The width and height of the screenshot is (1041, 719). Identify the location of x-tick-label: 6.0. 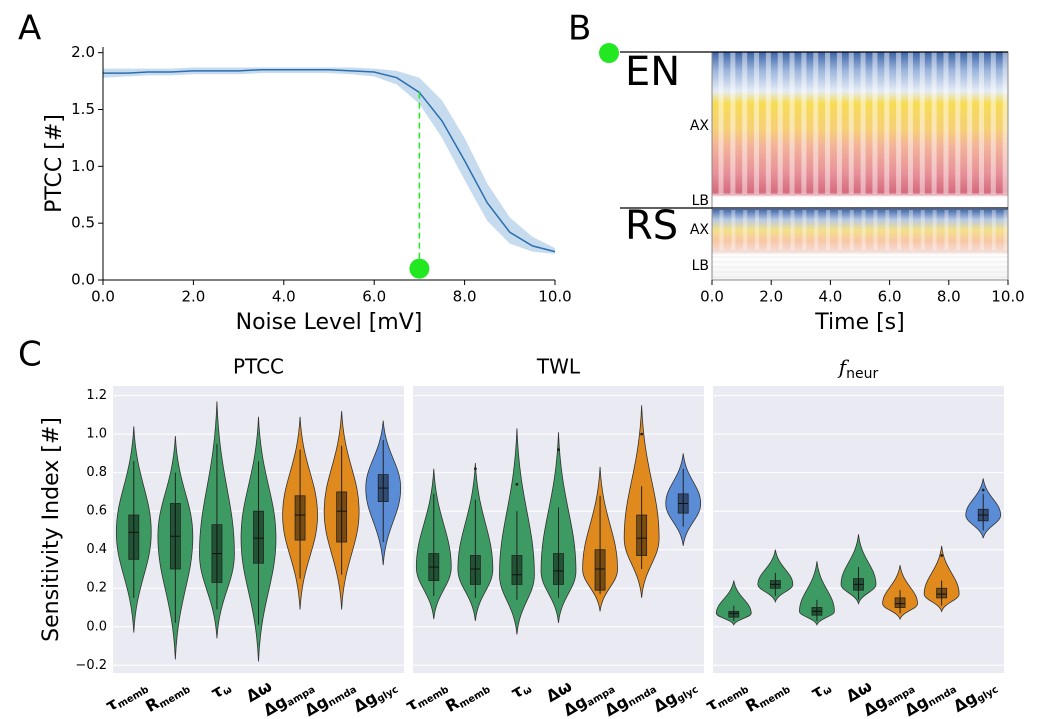
(374, 297).